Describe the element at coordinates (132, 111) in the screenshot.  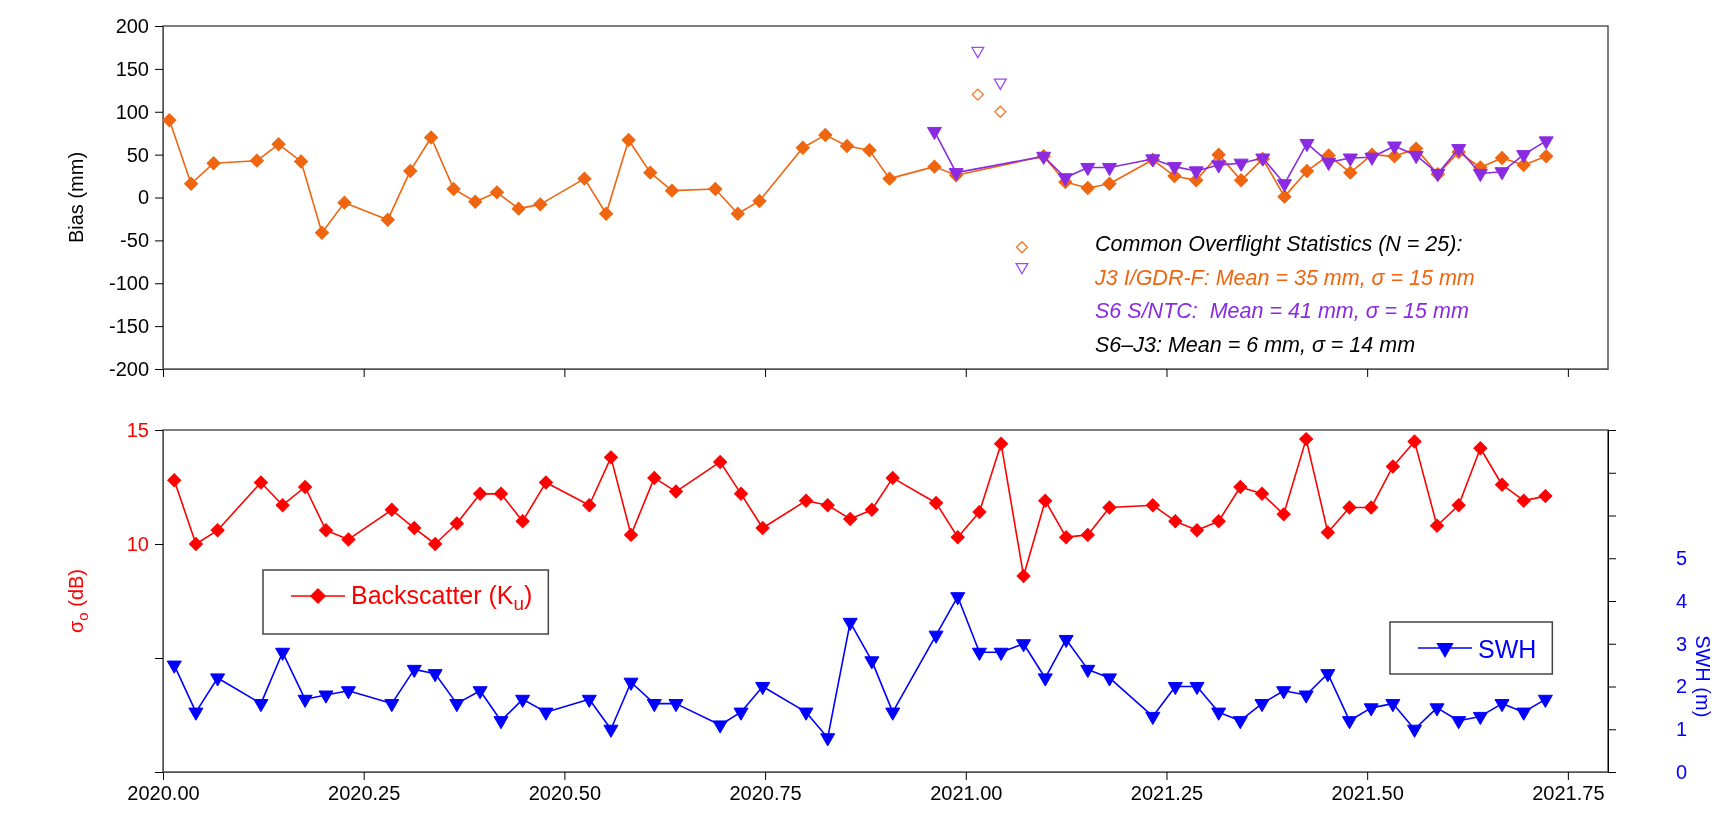
I see `y-tick-label: 100` at that location.